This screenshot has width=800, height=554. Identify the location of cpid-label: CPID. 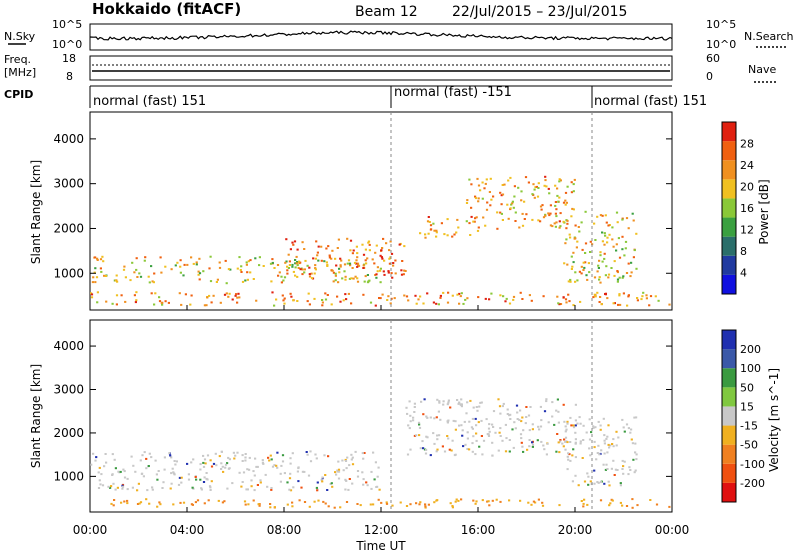
(18, 94).